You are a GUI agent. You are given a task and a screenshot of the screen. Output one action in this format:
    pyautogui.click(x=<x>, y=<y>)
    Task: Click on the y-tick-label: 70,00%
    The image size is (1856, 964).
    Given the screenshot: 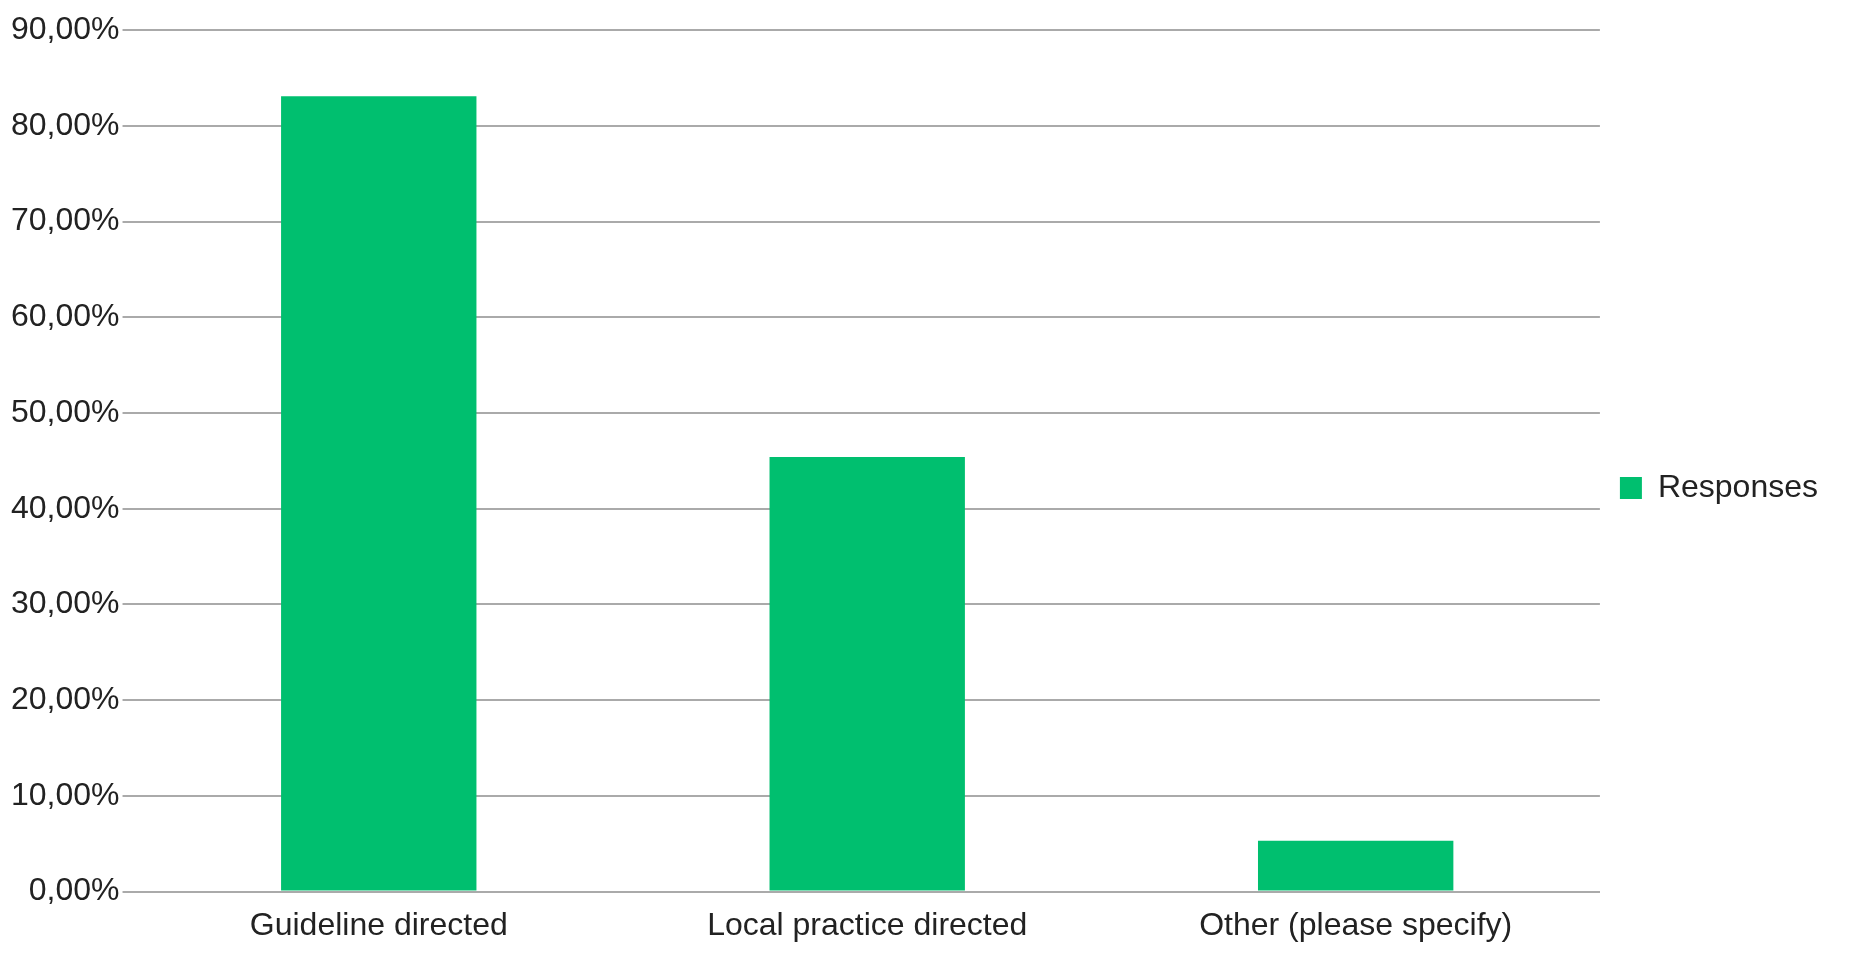 What is the action you would take?
    pyautogui.click(x=65, y=219)
    